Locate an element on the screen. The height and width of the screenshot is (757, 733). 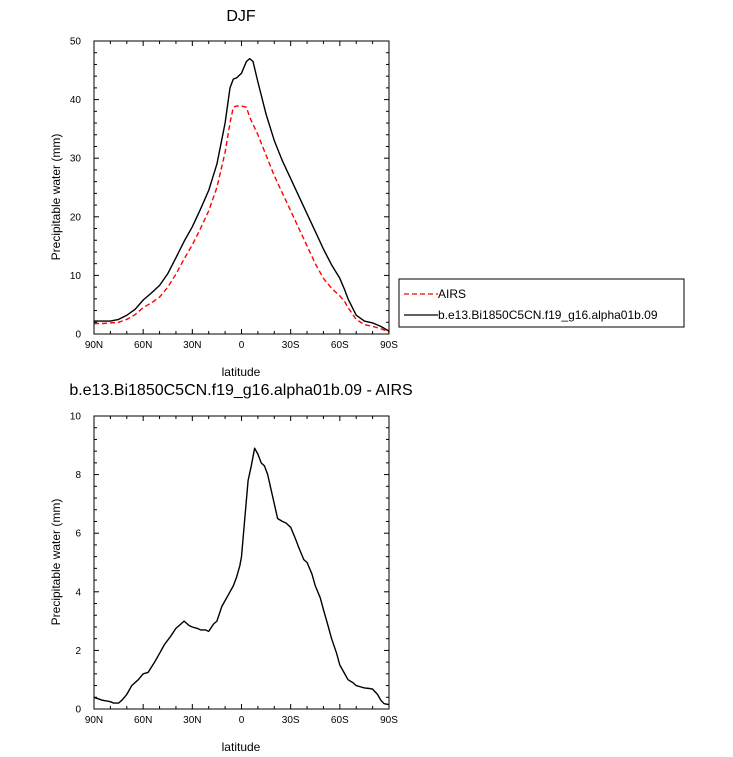
y-tick-label: 50 is located at coordinates (76, 42).